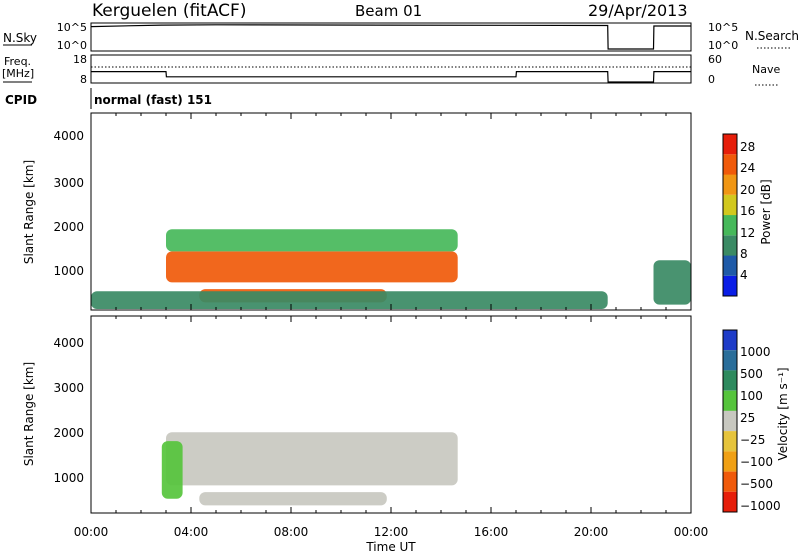 The height and width of the screenshot is (554, 800). I want to click on freq-line, so click(391, 76).